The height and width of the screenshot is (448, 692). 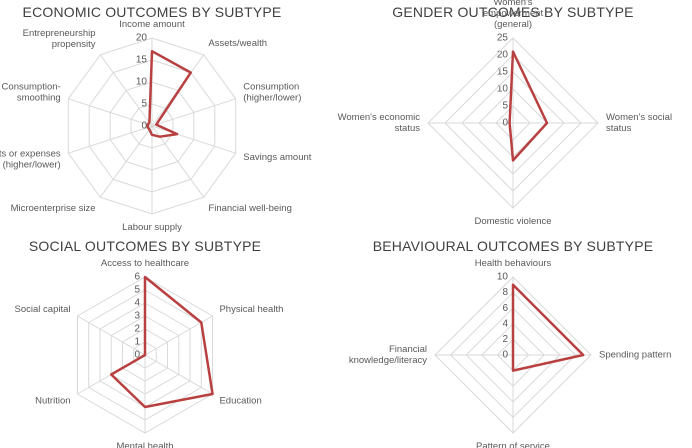 I want to click on r-tick-label: 3, so click(x=137, y=316).